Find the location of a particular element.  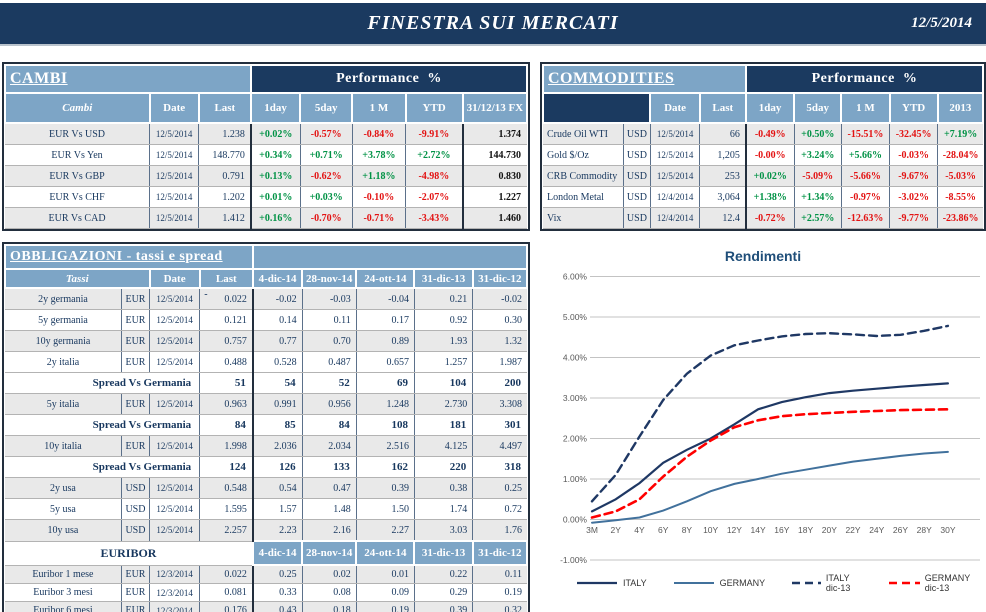

col-header: Cambi is located at coordinates (77, 108).